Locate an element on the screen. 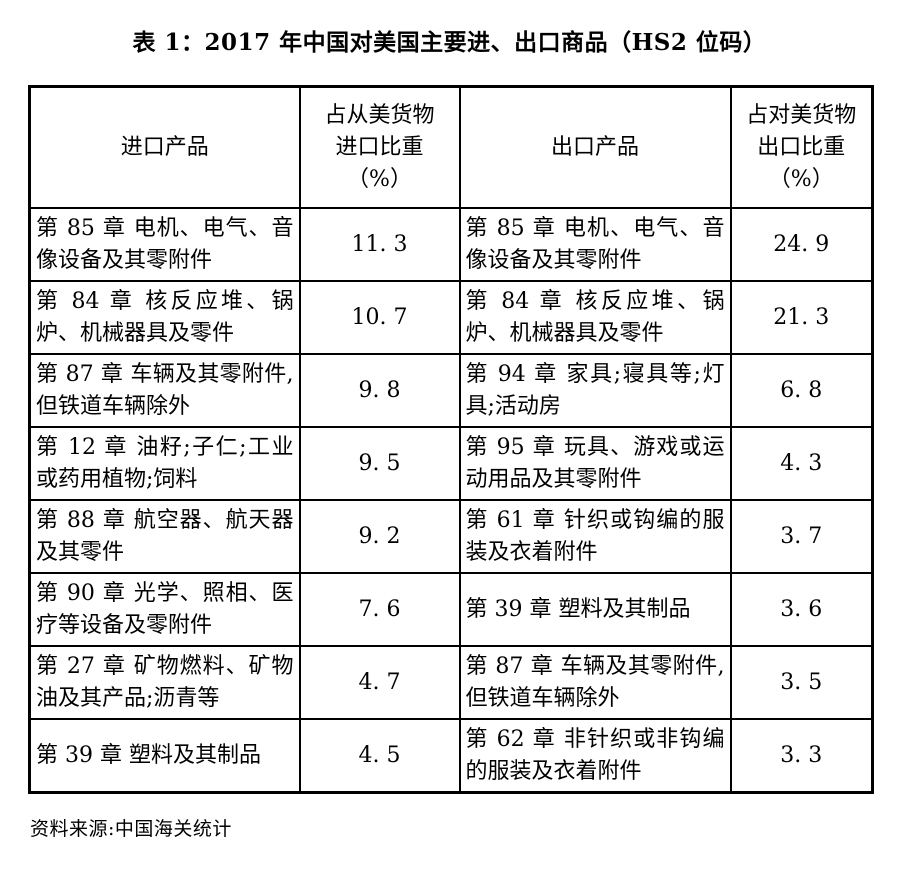  export-share-cell: 3. 6 is located at coordinates (801, 610).